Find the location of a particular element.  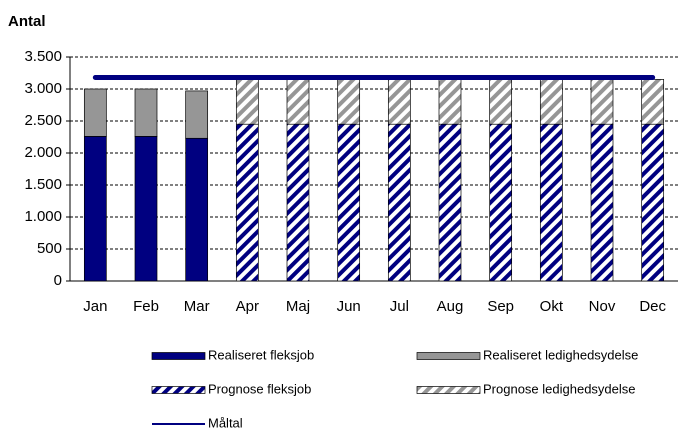

x-tick-label: Dec is located at coordinates (652, 306).